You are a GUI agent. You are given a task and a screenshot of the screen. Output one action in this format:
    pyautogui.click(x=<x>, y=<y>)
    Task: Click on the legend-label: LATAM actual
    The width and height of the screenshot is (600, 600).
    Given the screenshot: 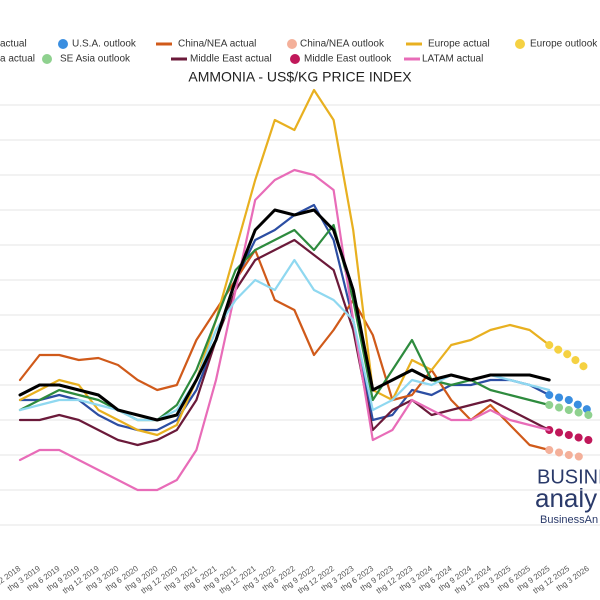 What is the action you would take?
    pyautogui.click(x=452, y=59)
    